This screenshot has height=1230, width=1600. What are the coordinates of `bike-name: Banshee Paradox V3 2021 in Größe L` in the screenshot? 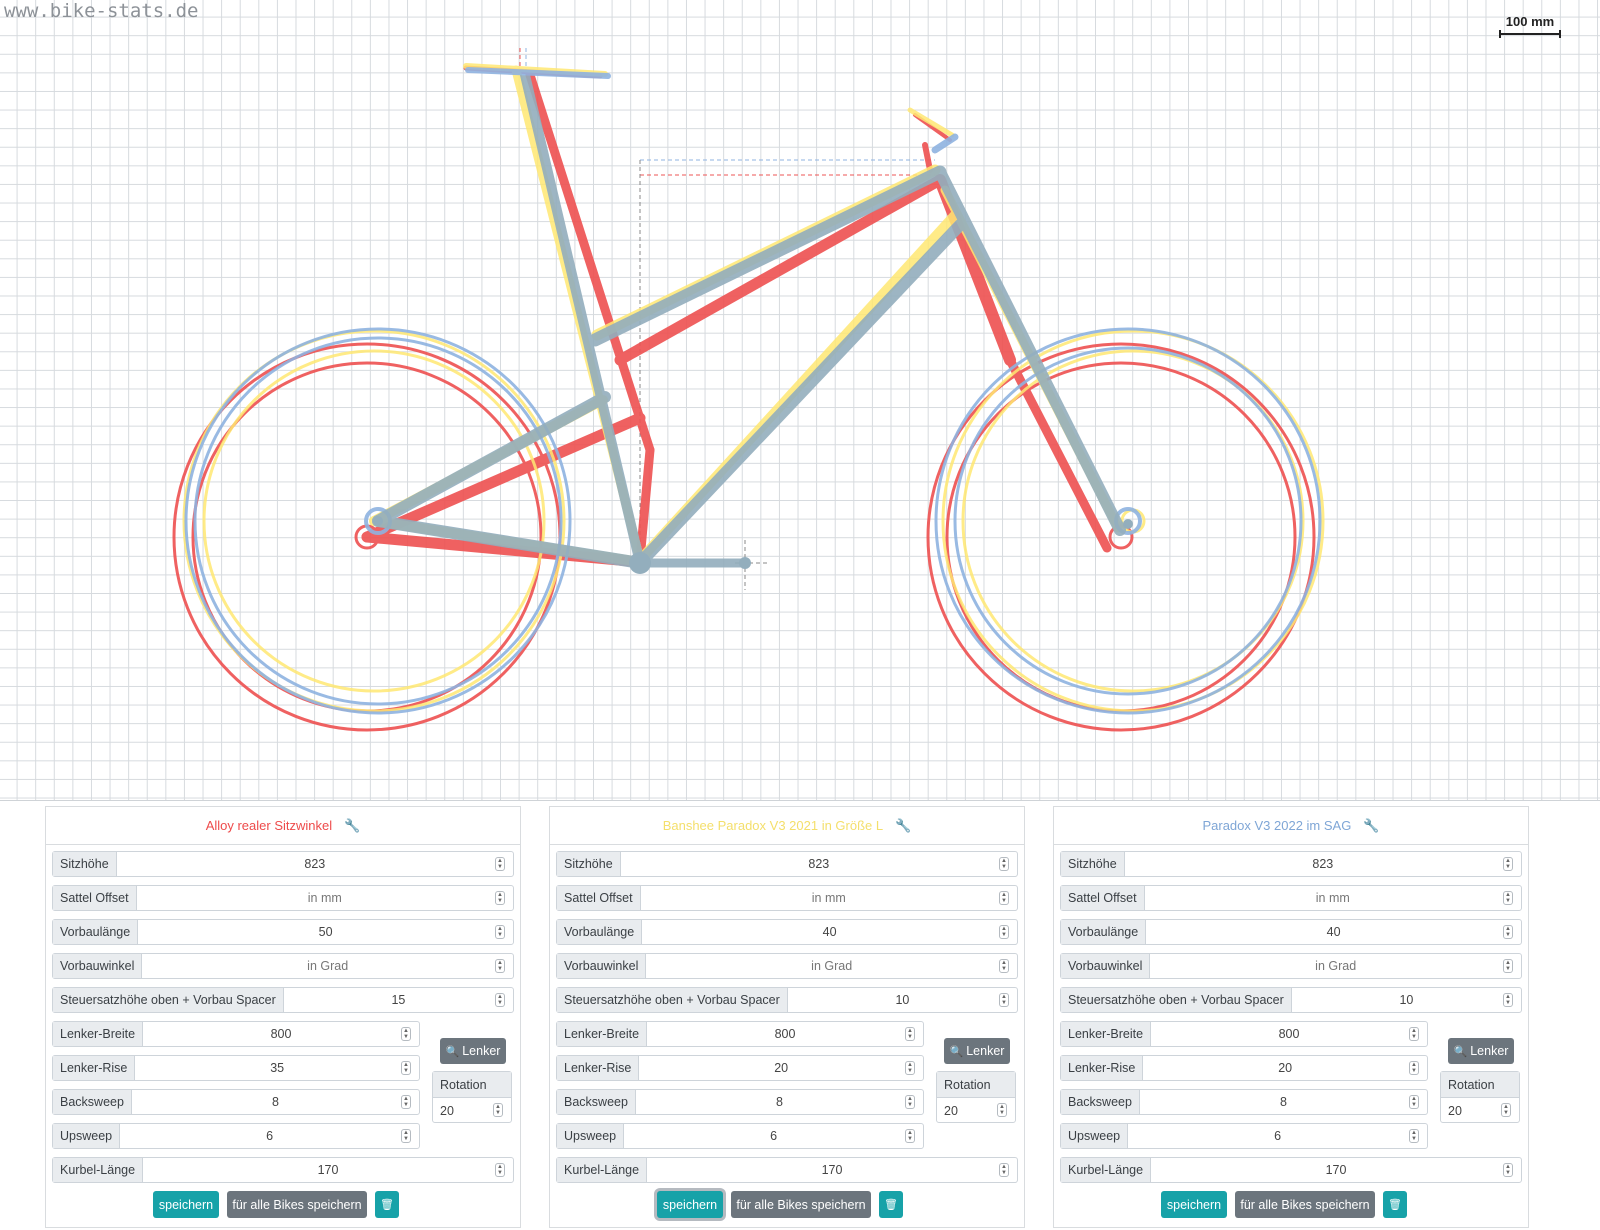 It's located at (773, 825).